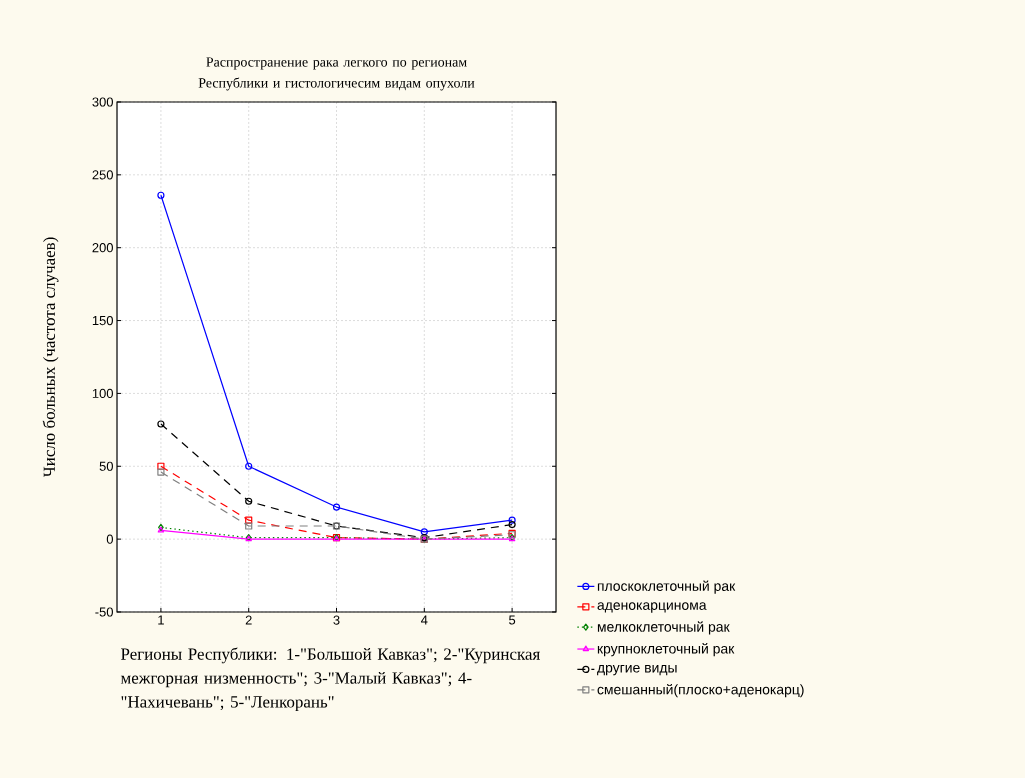 The width and height of the screenshot is (1025, 778). Describe the element at coordinates (102, 320) in the screenshot. I see `y-tick-label: 150` at that location.